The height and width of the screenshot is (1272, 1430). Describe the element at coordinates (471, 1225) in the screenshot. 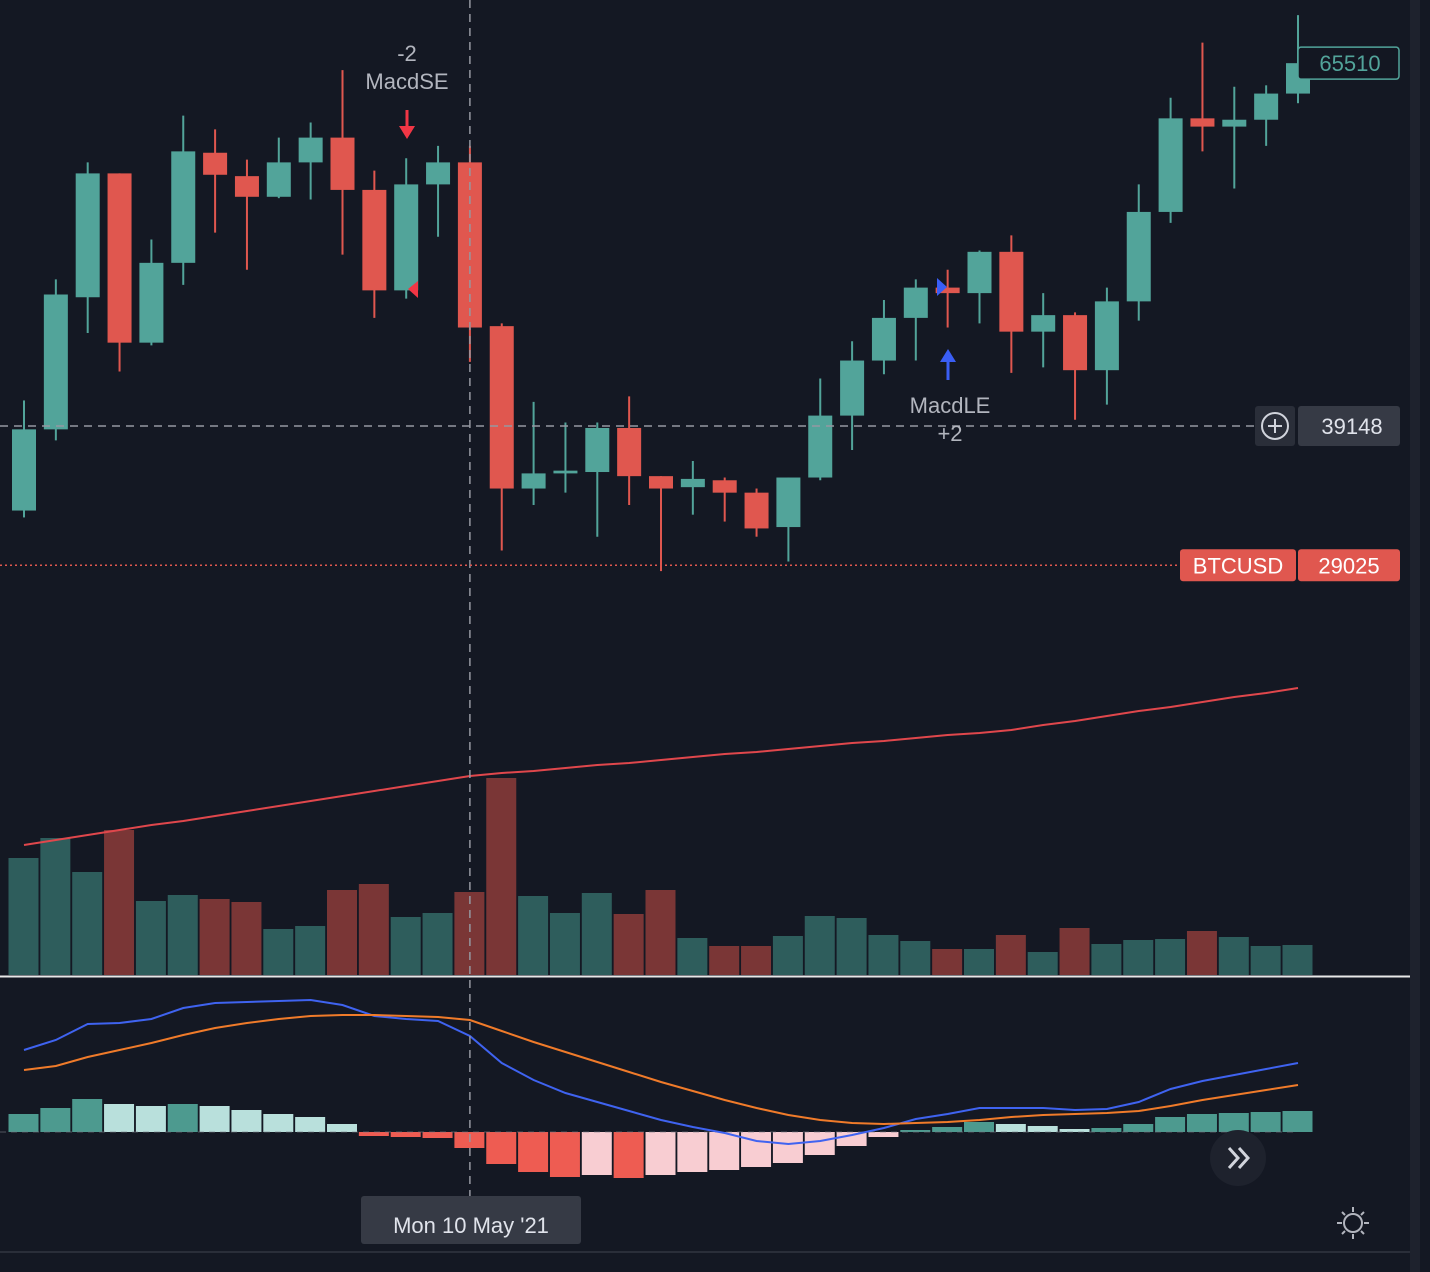

I see `crosshair-date: Mon 10 May '21` at that location.